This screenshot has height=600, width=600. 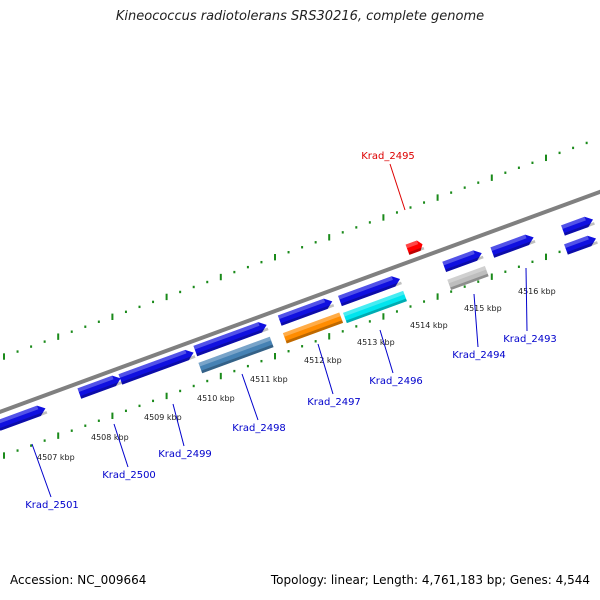 What do you see at coordinates (530, 339) in the screenshot?
I see `gene-name-label: Krad_2493` at bounding box center [530, 339].